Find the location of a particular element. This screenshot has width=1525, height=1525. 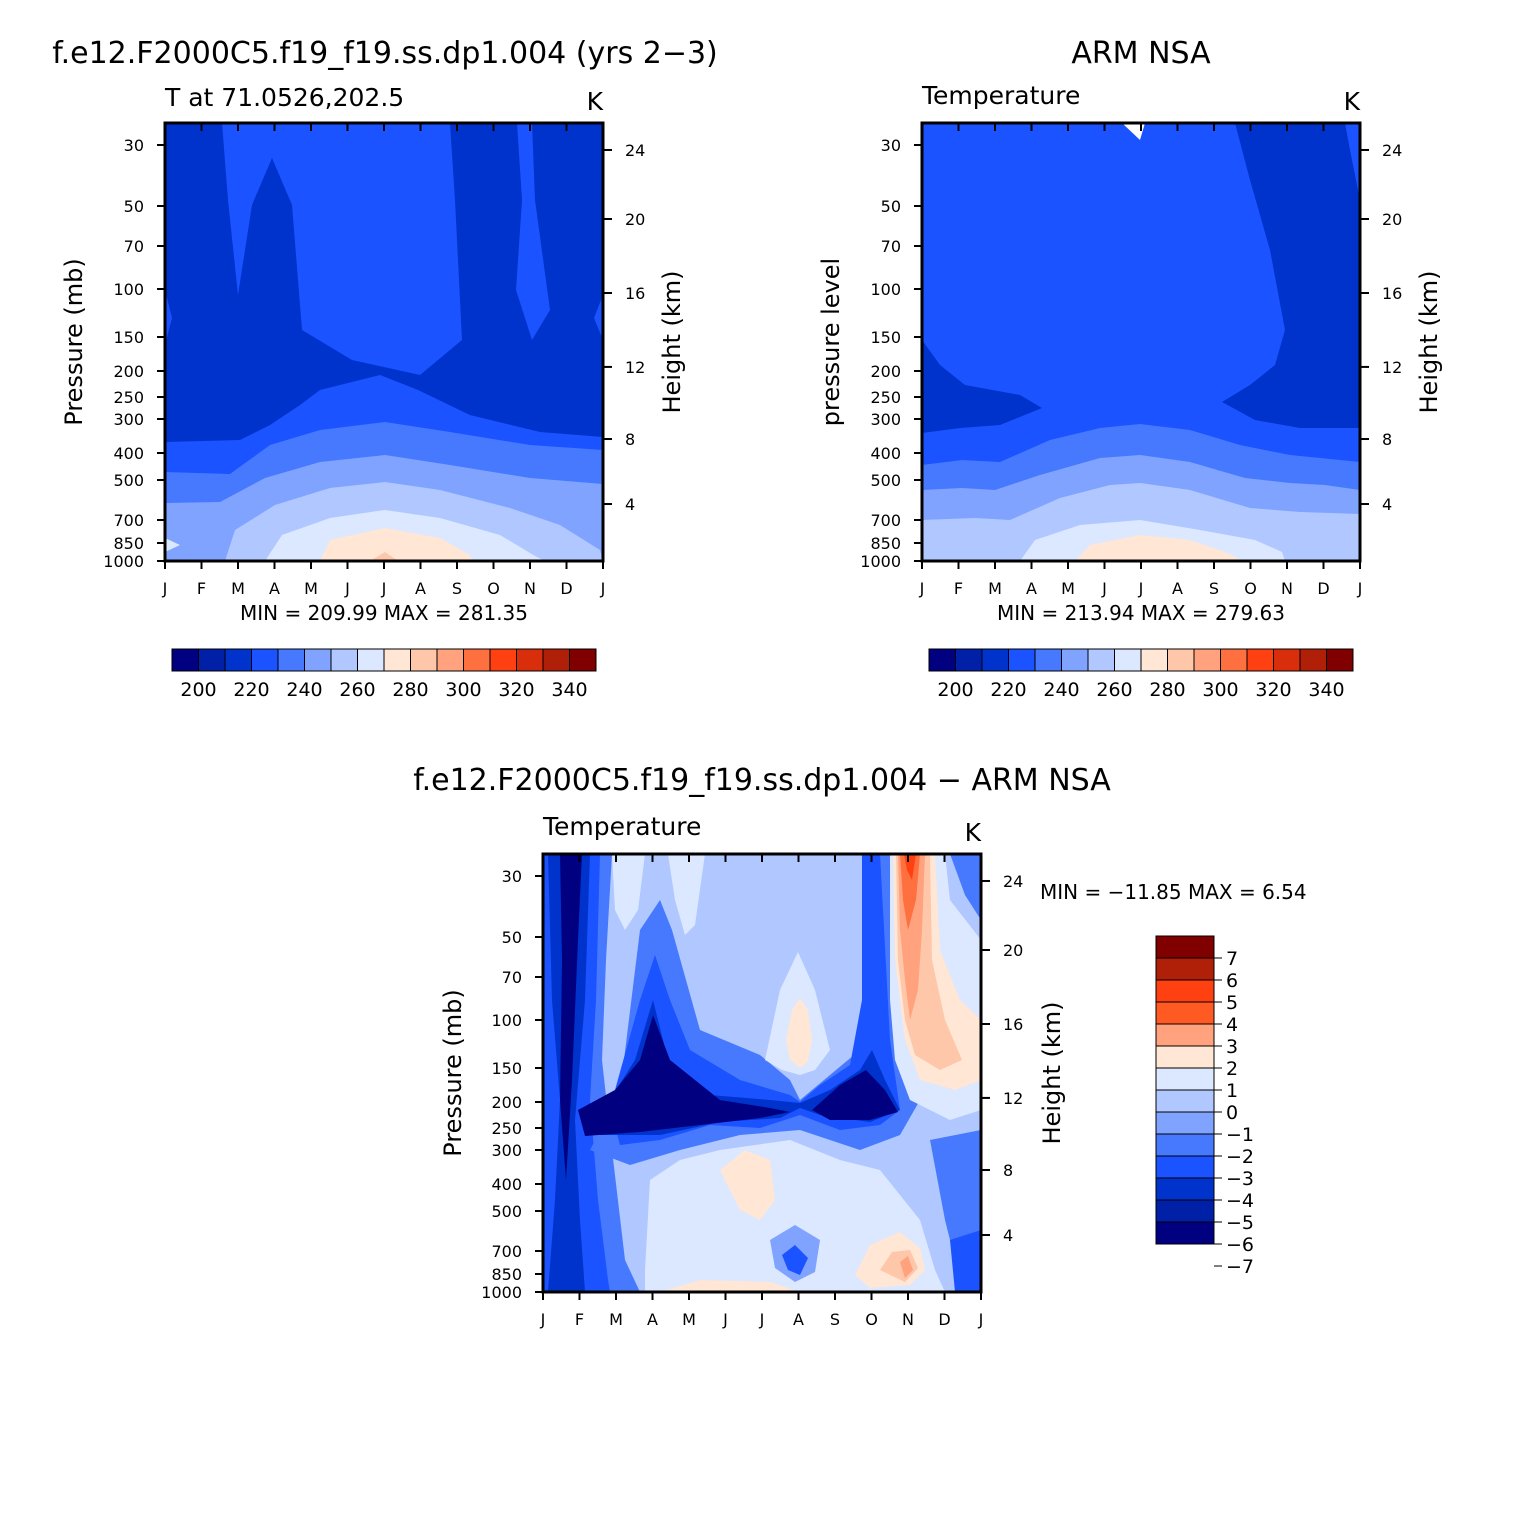

y-tick-label: 700 is located at coordinates (506, 1251).